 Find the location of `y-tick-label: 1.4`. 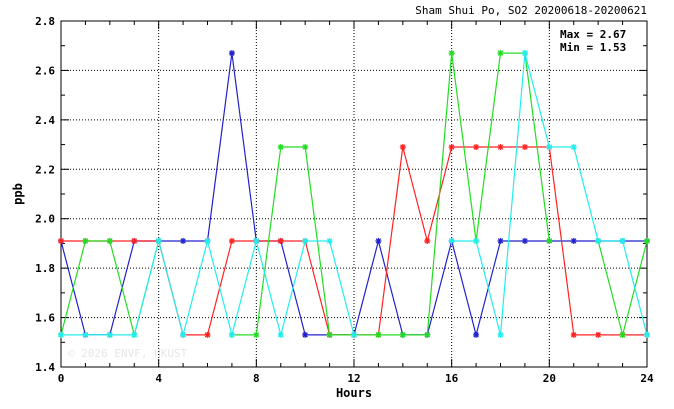

y-tick-label: 1.4 is located at coordinates (45, 367).